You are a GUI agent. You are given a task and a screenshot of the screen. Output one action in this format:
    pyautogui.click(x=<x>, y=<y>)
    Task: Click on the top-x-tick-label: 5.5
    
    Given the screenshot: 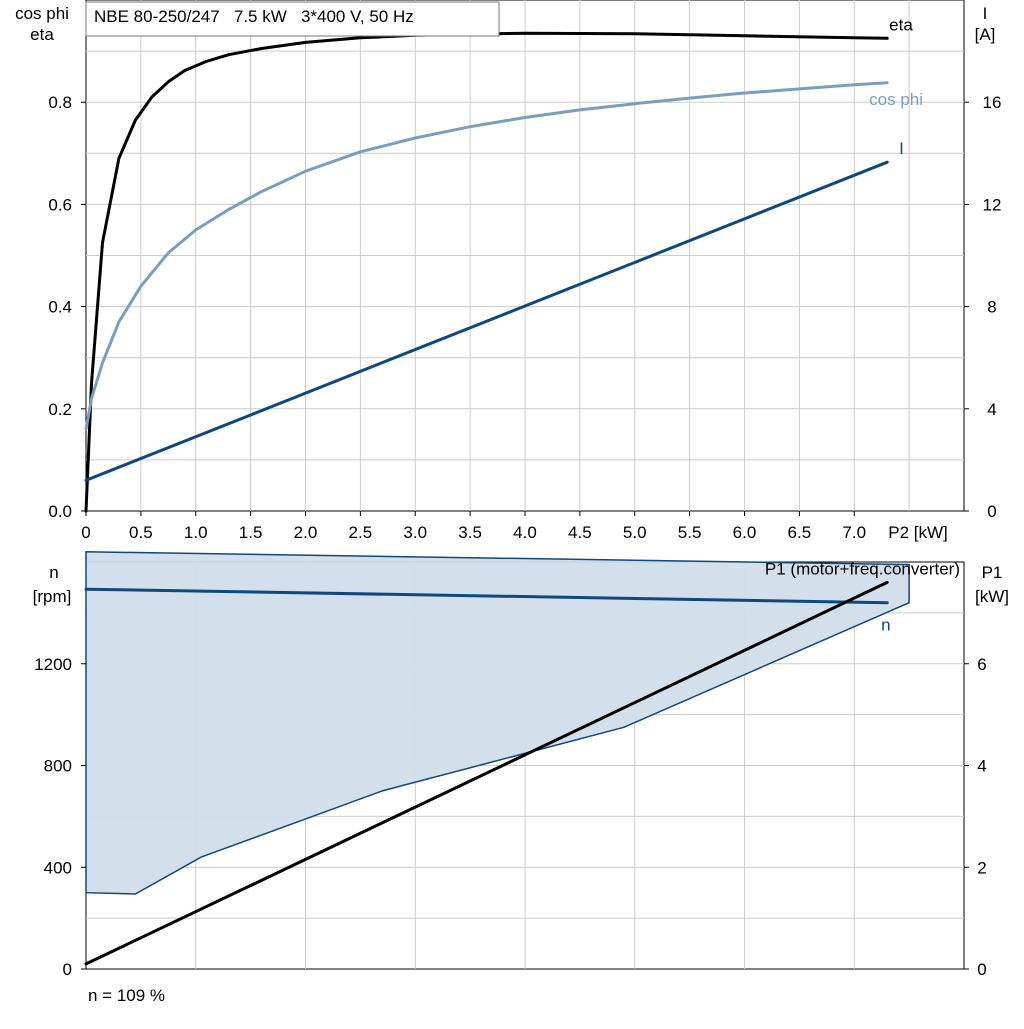 What is the action you would take?
    pyautogui.click(x=690, y=532)
    